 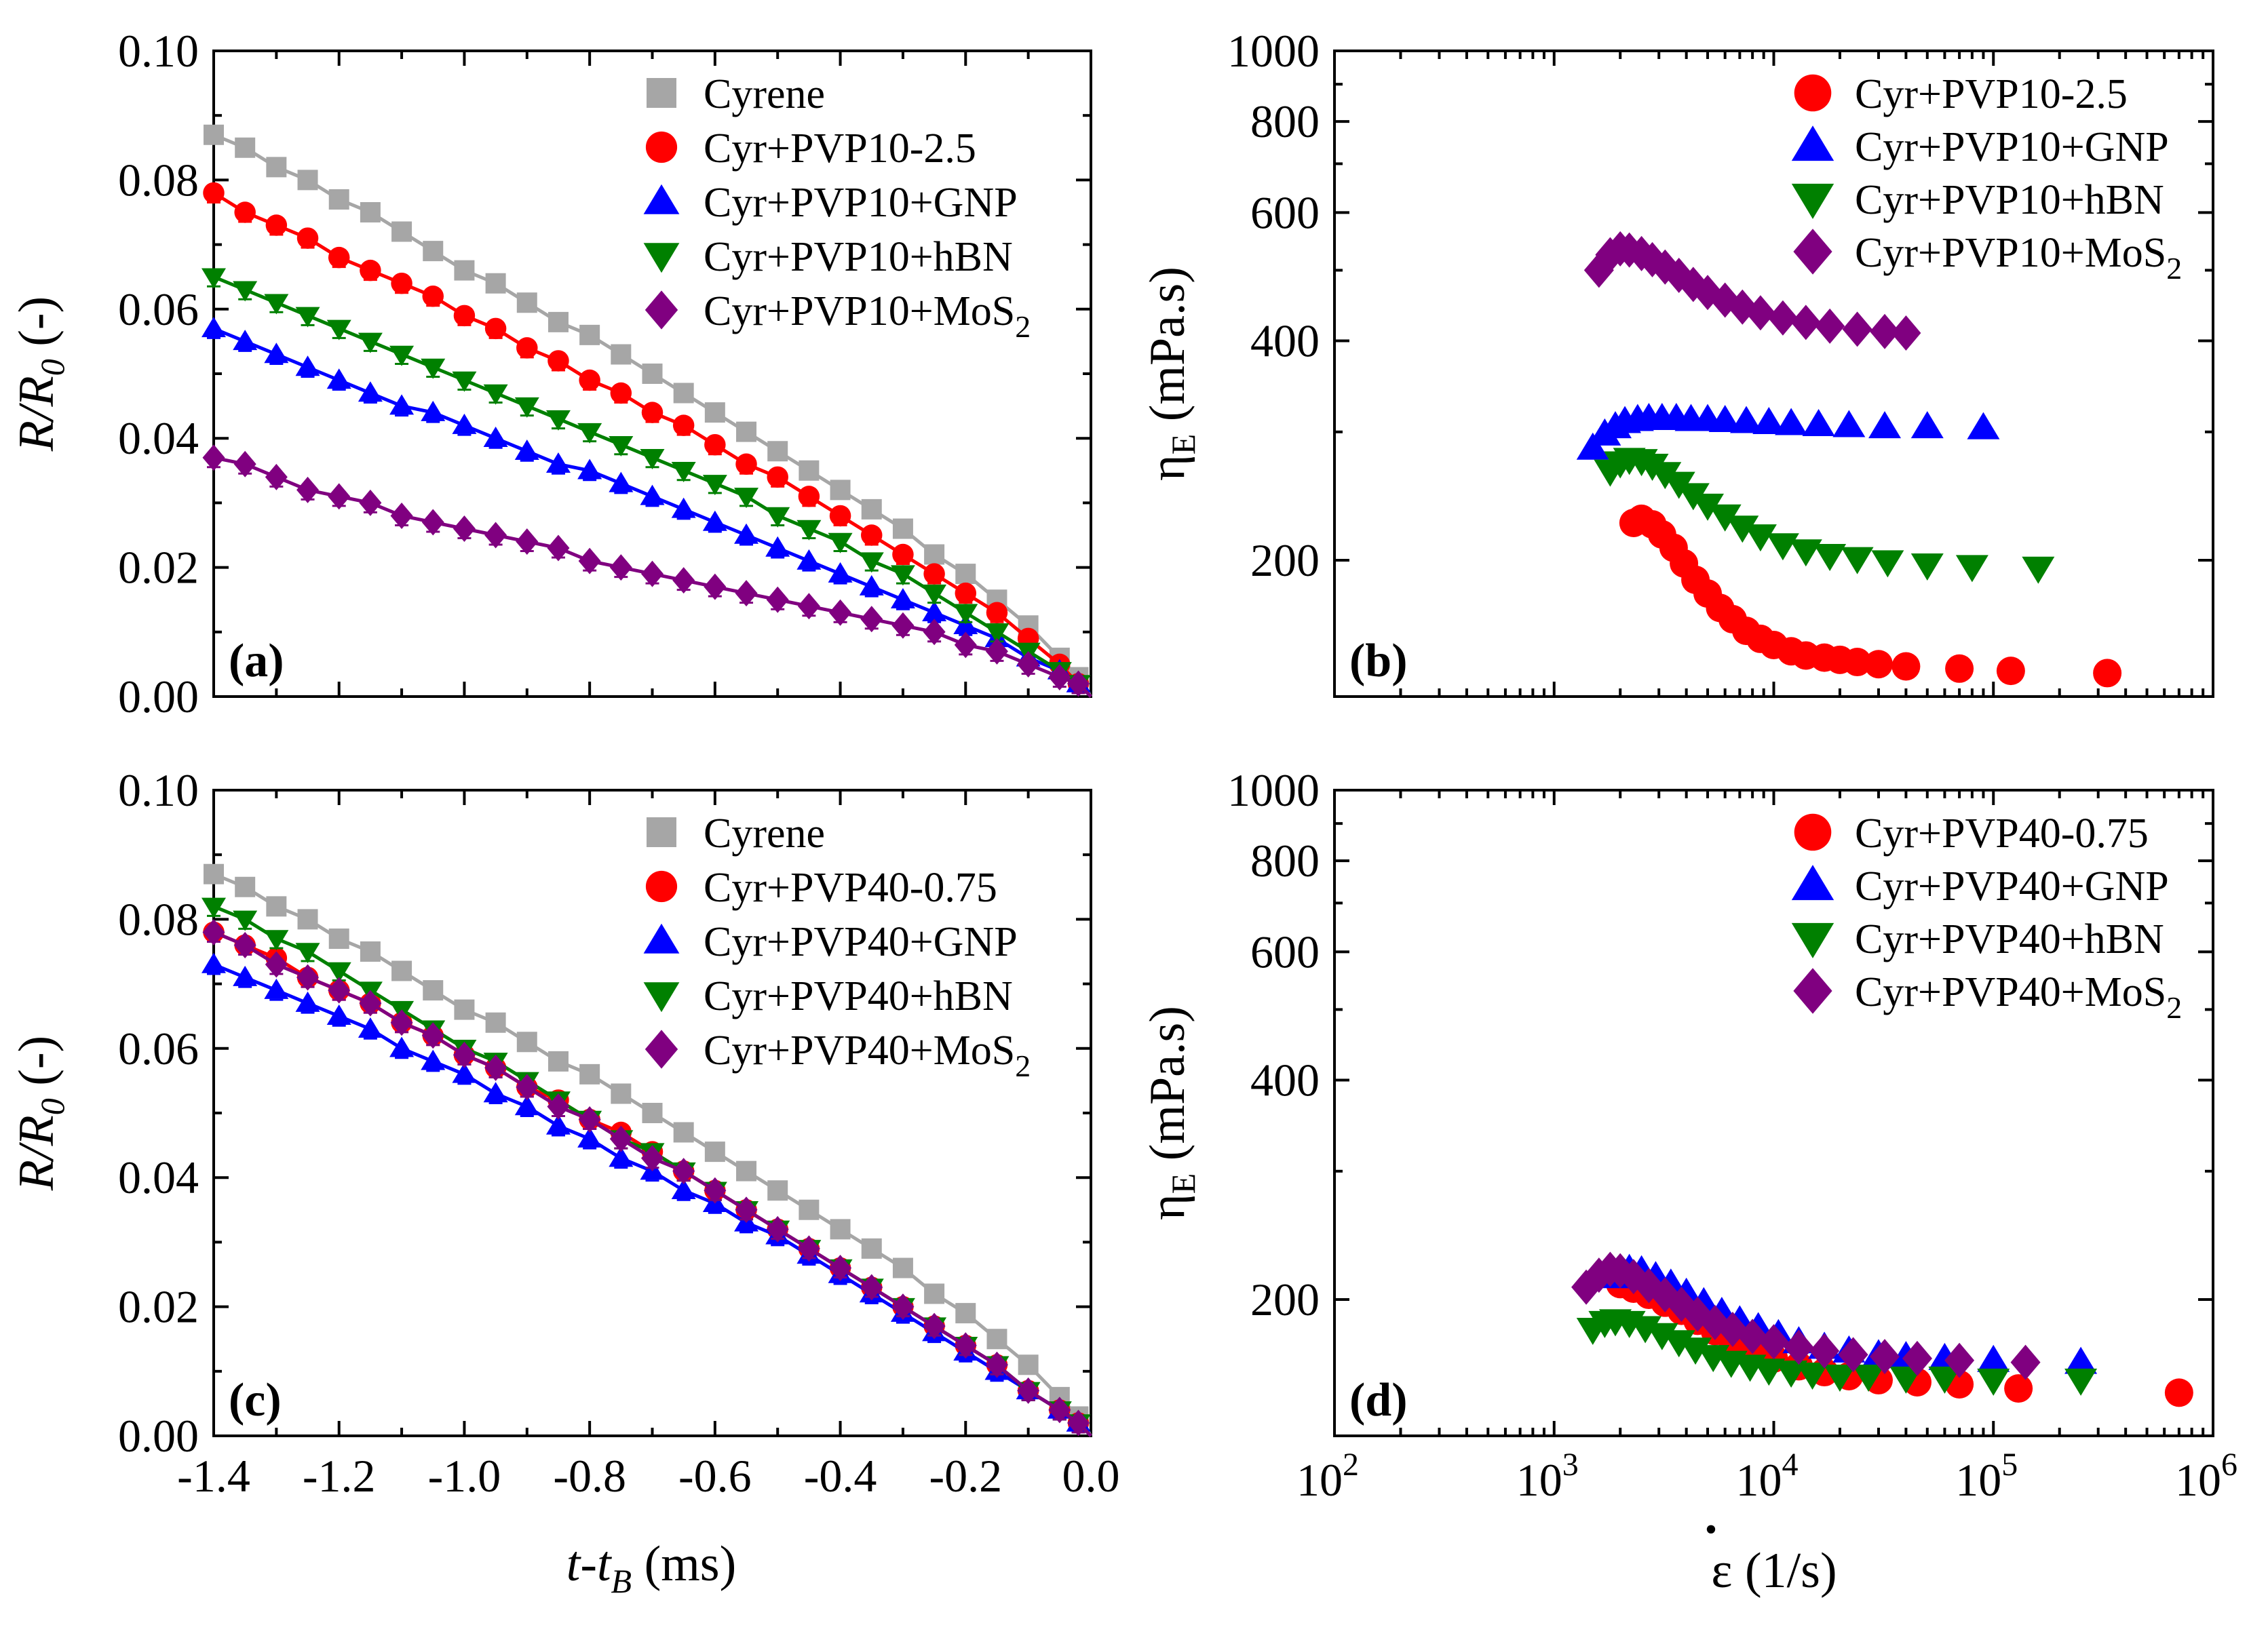 What do you see at coordinates (861, 942) in the screenshot?
I see `legend-label: Cyr+PVP40+GNP` at bounding box center [861, 942].